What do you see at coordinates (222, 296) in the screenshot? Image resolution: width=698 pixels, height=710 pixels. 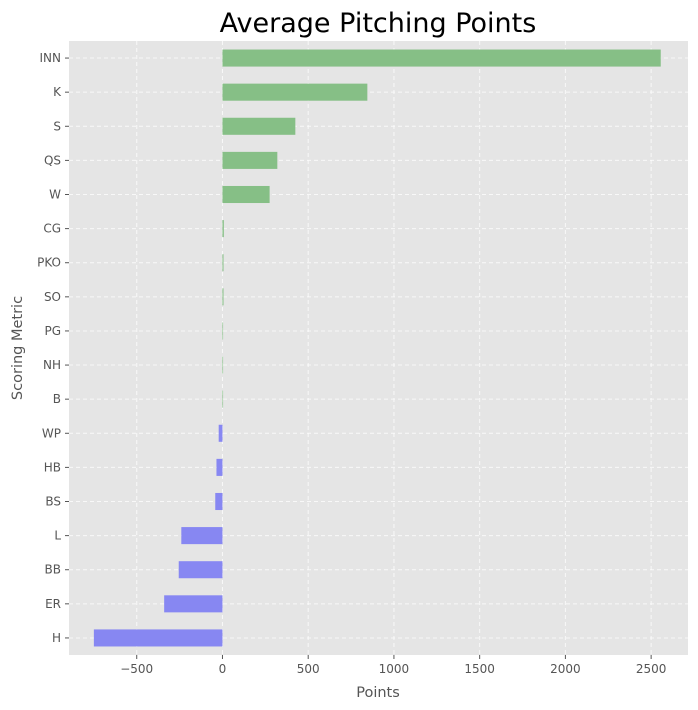 I see `bar-so` at bounding box center [222, 296].